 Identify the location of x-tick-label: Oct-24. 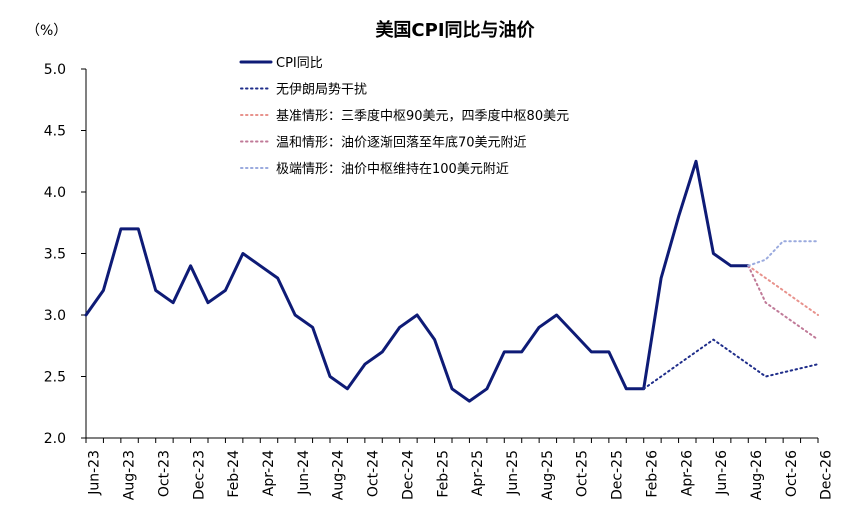
(374, 473).